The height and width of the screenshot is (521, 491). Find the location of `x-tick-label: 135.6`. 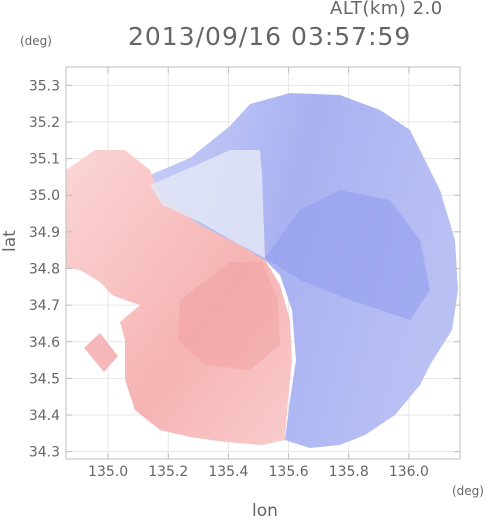

x-tick-label: 135.6 is located at coordinates (289, 472).